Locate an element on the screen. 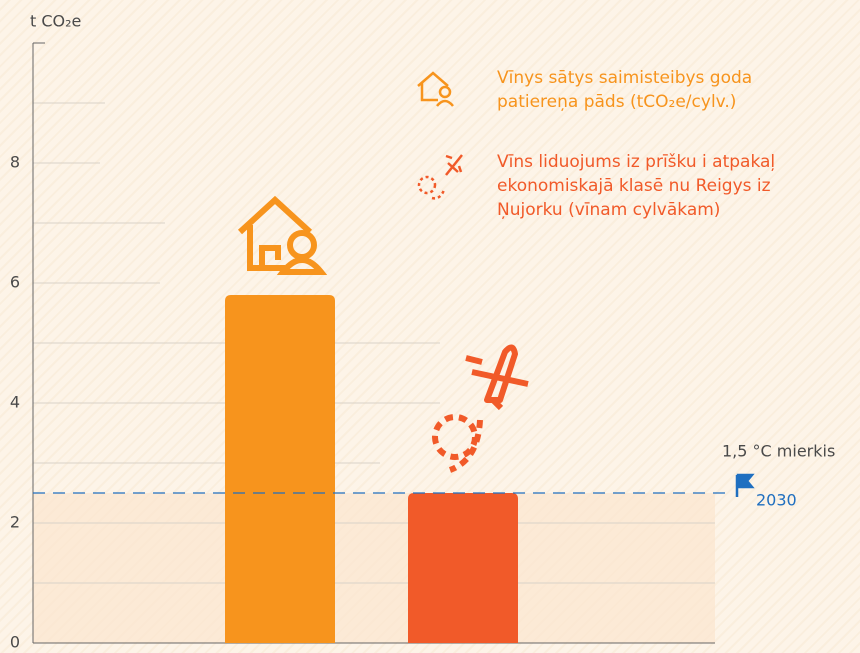 This screenshot has width=860, height=653. y-tick-label: 8 is located at coordinates (15, 162).